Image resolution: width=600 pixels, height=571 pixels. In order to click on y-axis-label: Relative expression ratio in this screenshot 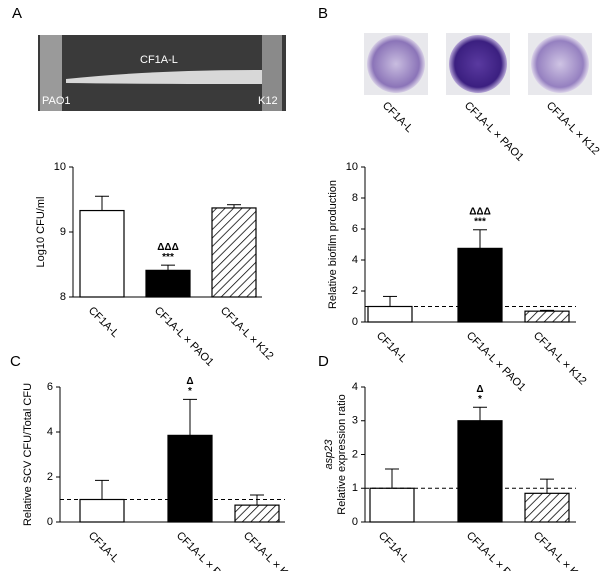, I will do `click(342, 454)`.